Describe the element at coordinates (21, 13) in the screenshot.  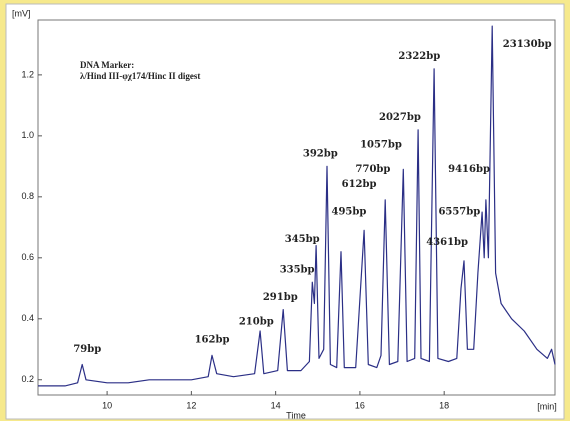
I see `y-unit: [mV]` at that location.